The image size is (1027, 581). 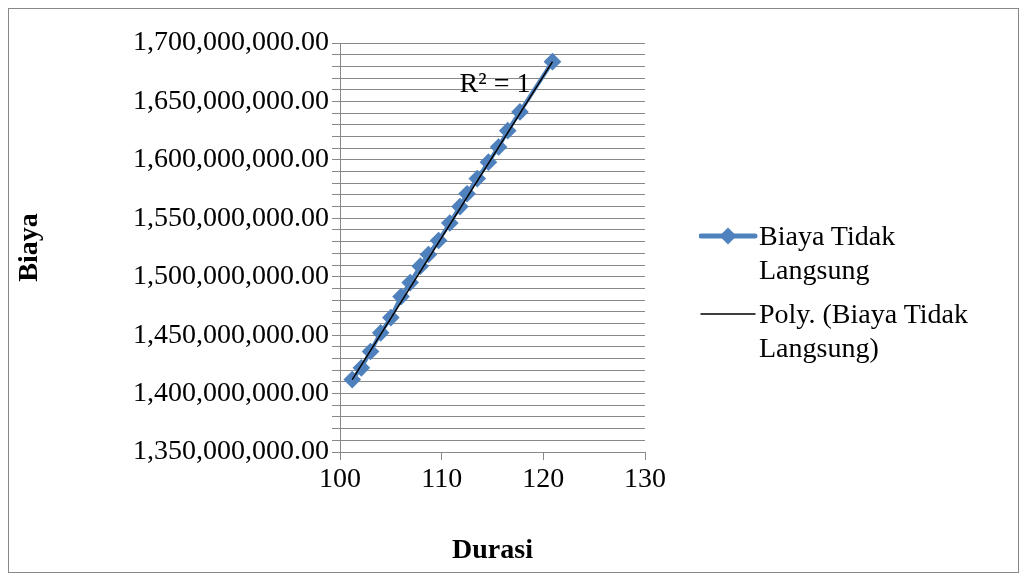 I want to click on x-tick-label: 120, so click(x=543, y=478).